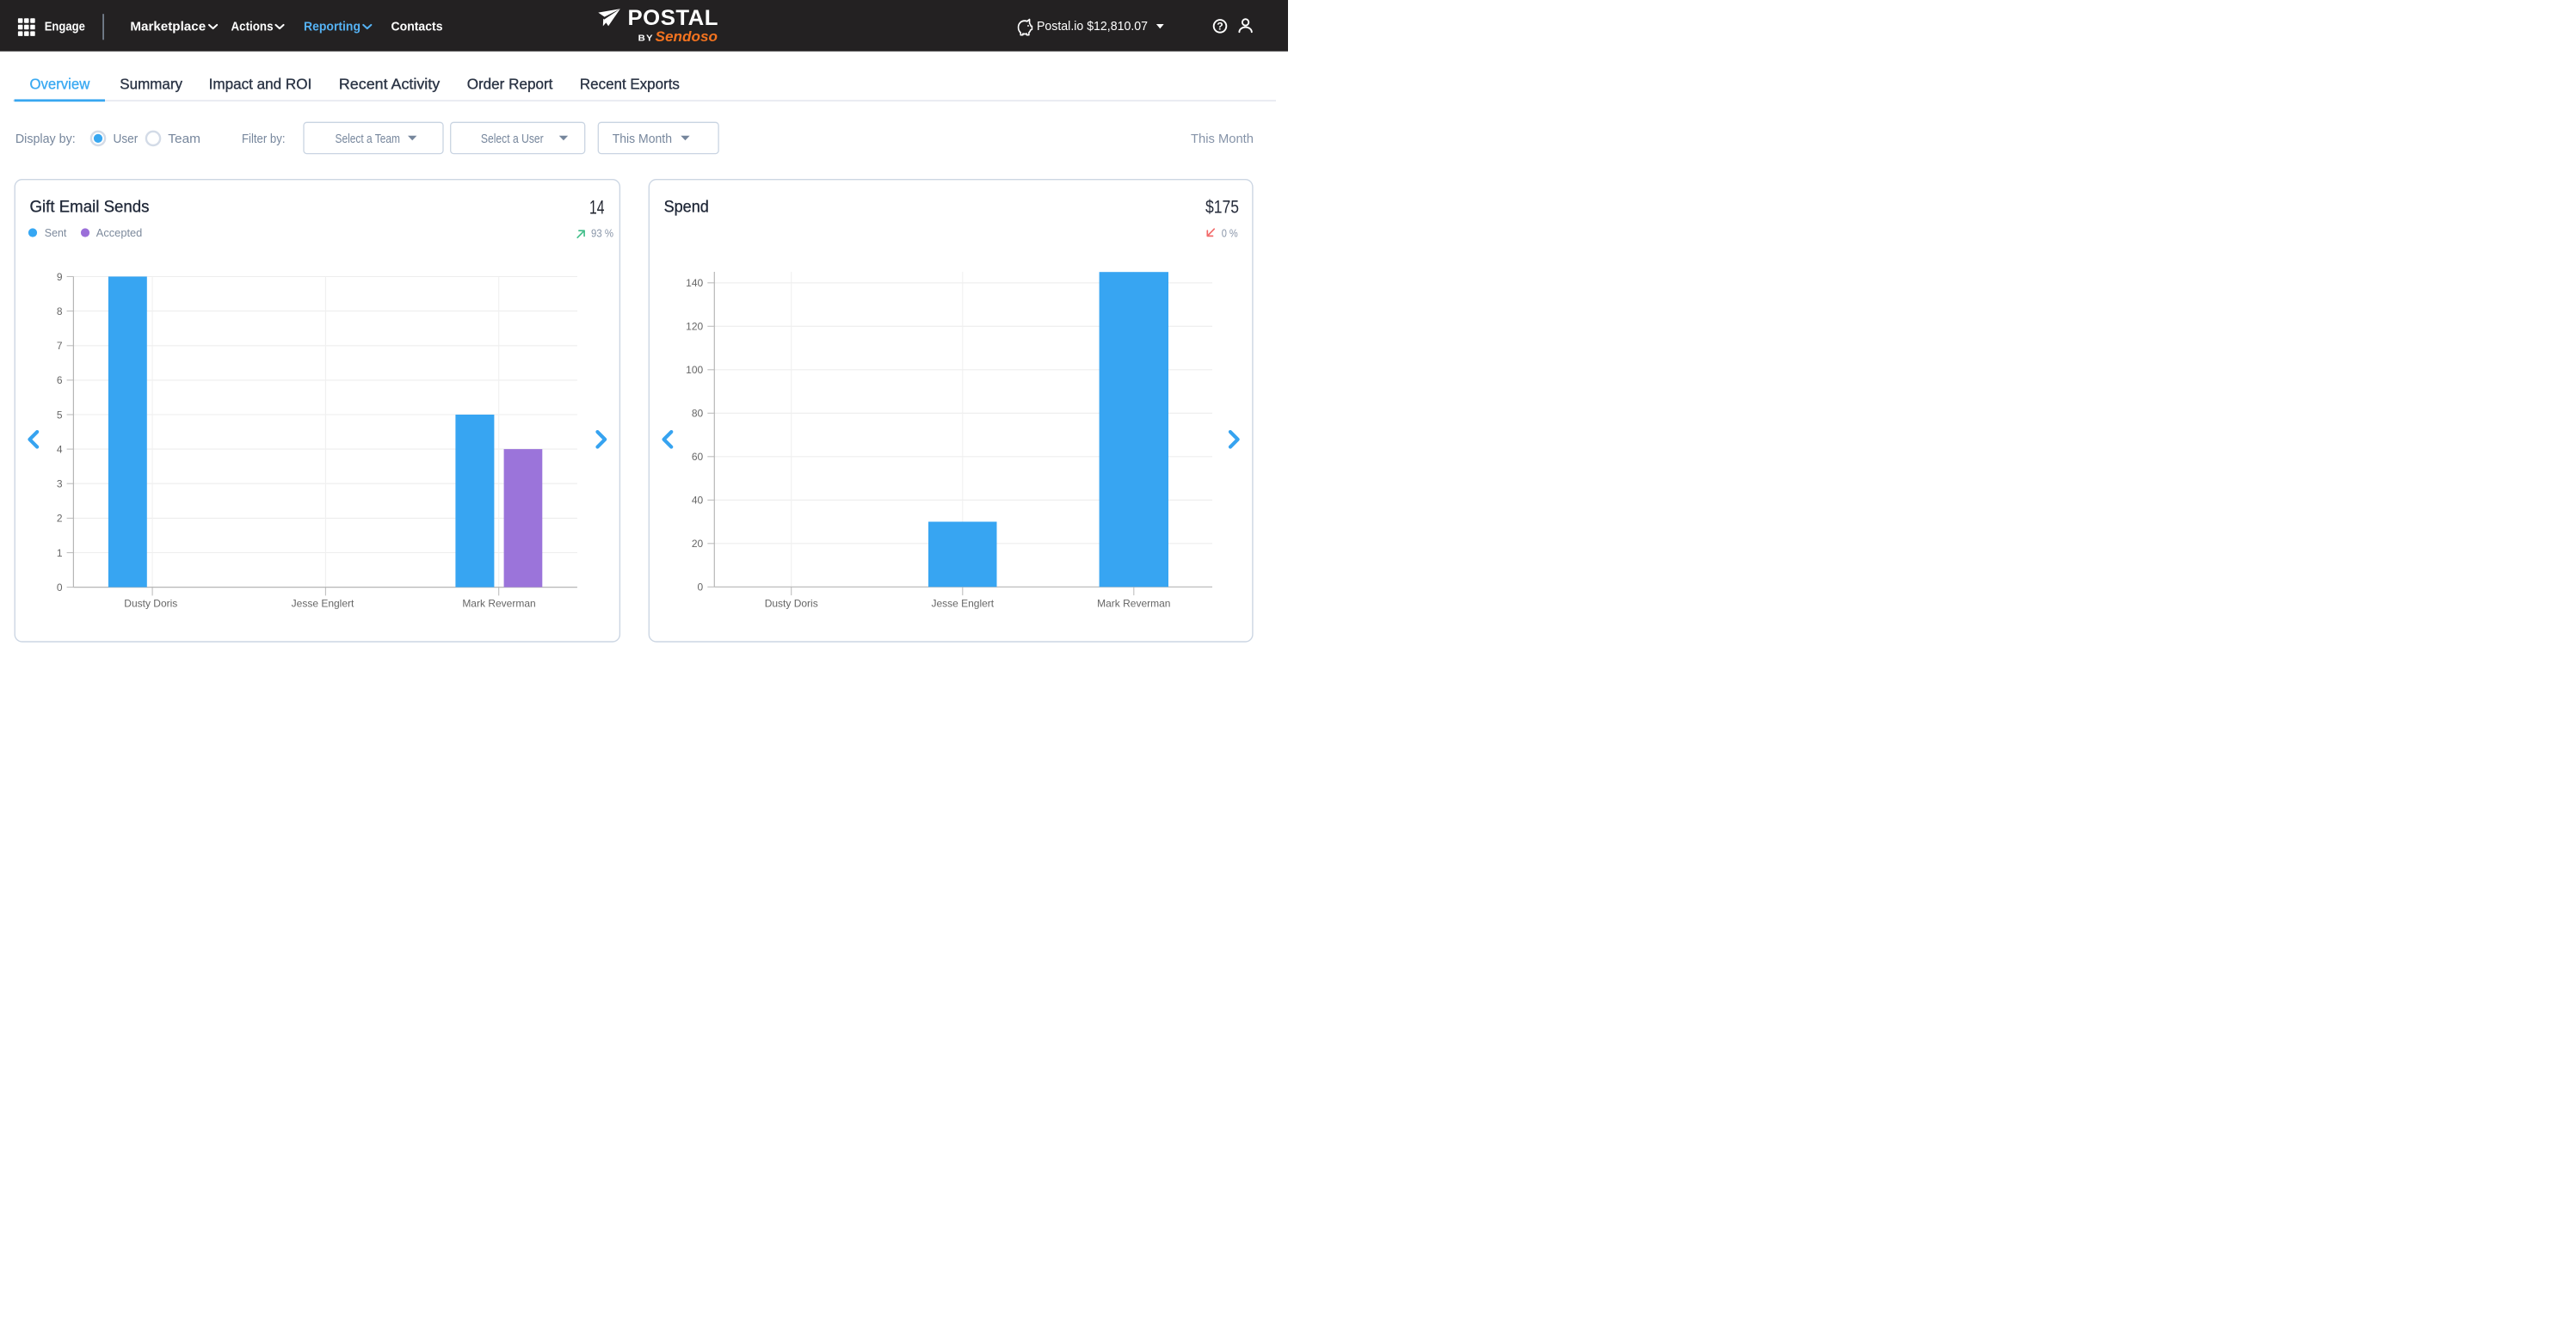 This screenshot has height=1323, width=2576. Describe the element at coordinates (56, 232) in the screenshot. I see `svg-text: Sent` at that location.